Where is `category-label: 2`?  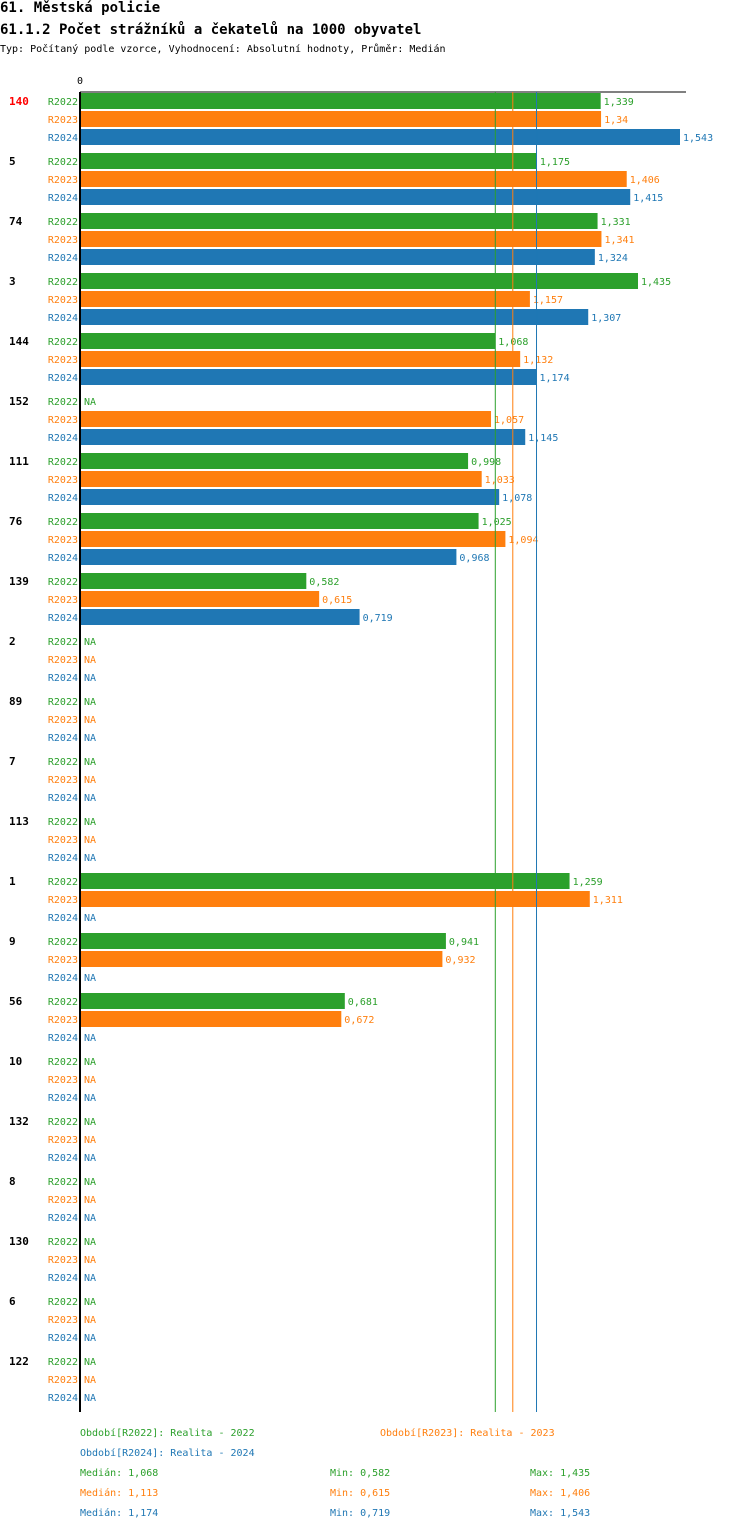
category-label: 2 is located at coordinates (12, 641).